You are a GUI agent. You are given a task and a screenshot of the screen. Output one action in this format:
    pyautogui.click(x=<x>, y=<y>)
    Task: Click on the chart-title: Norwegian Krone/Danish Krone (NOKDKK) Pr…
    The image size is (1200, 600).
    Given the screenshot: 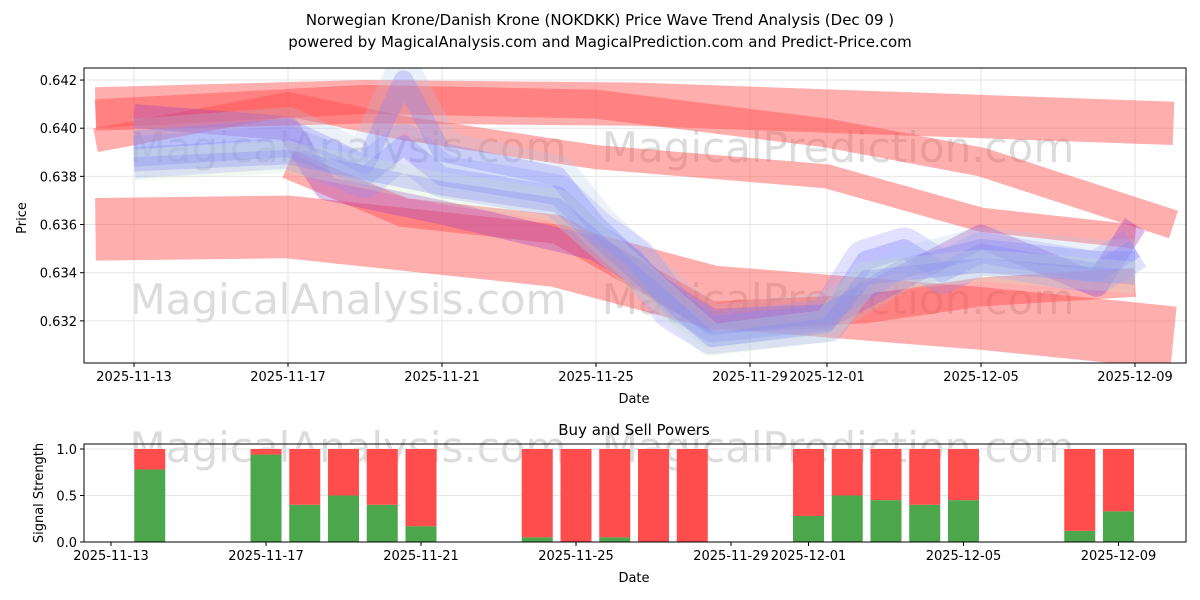 What is the action you would take?
    pyautogui.click(x=600, y=20)
    